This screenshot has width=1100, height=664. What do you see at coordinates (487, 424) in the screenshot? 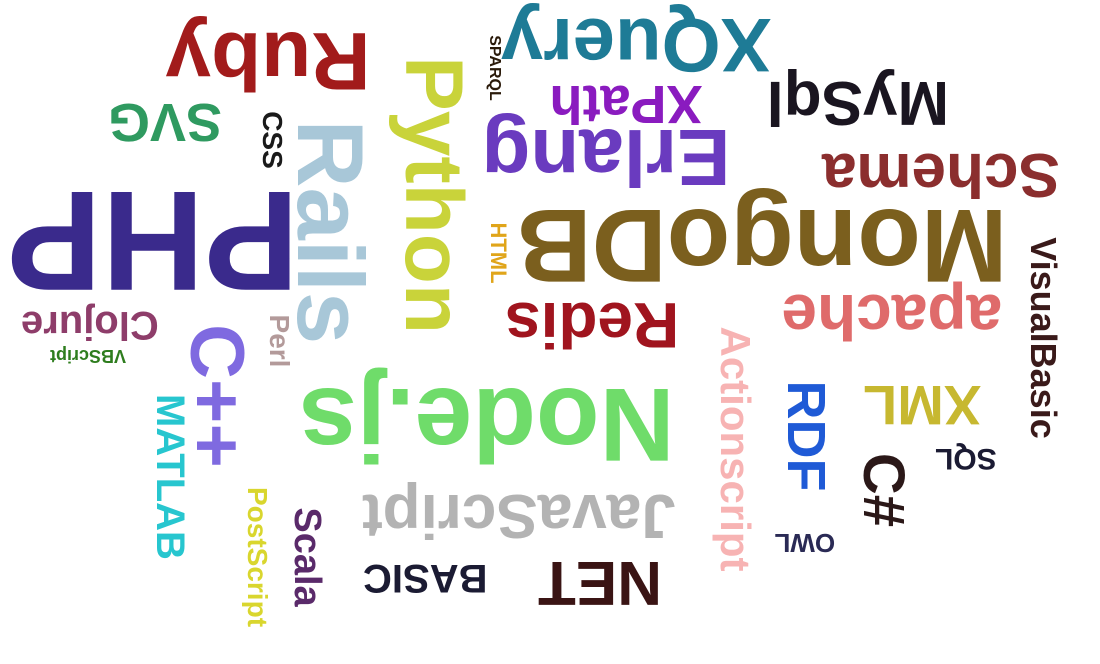
I see `word-nodejs: Node.js` at bounding box center [487, 424].